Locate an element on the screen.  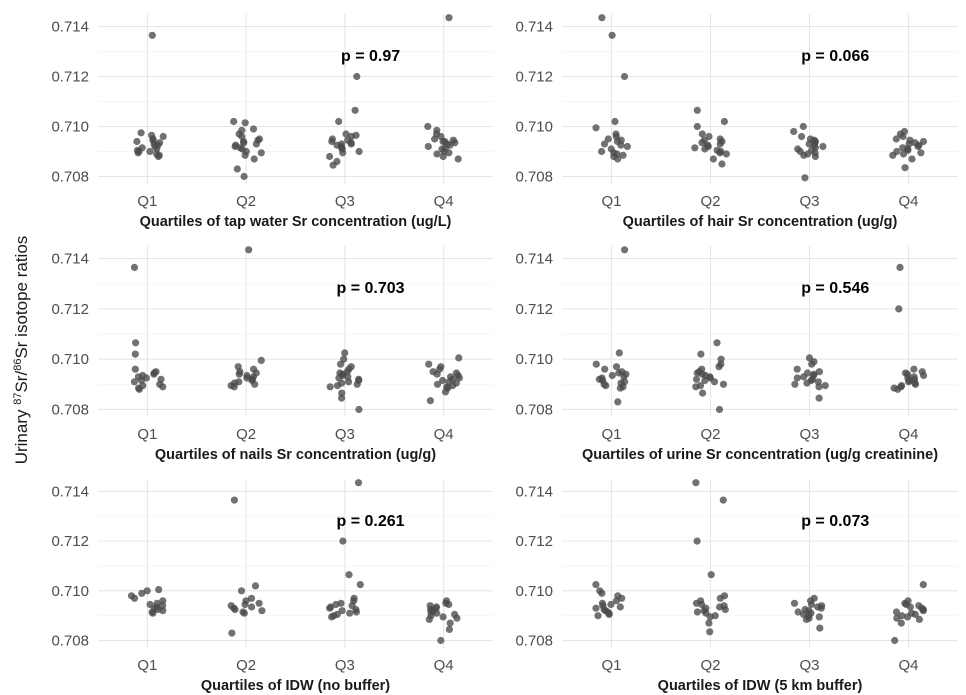
p-value-annotation: p = 0.97 is located at coordinates (370, 56).